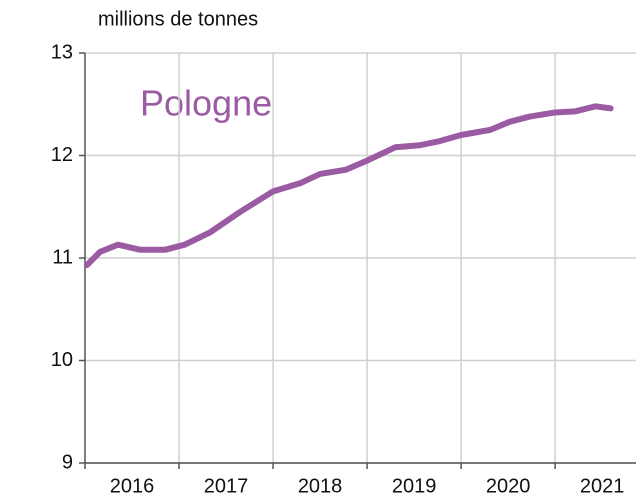 This screenshot has height=498, width=636. I want to click on x-tick-label: 2016, so click(132, 486).